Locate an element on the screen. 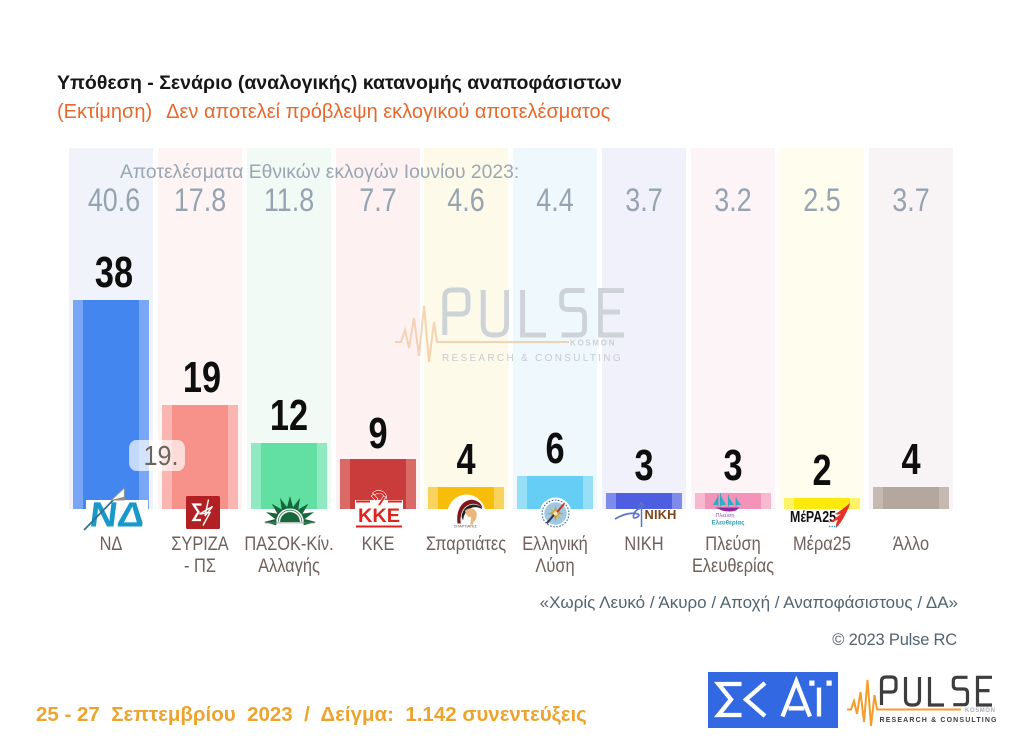 This screenshot has width=1012, height=740. svg-text: Πλεύση is located at coordinates (725, 516).